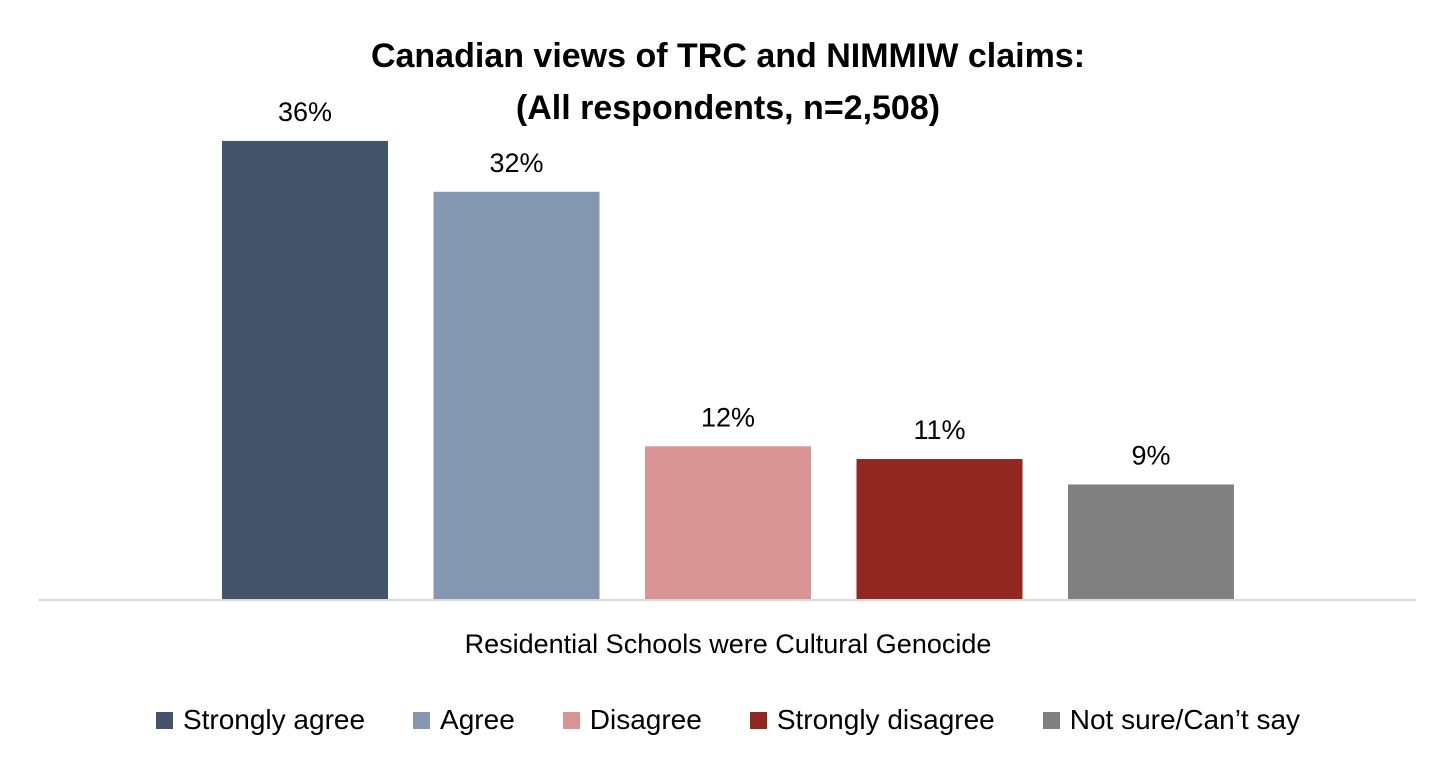  I want to click on chart-subtitle: (All respondents, n=2,508), so click(728, 108).